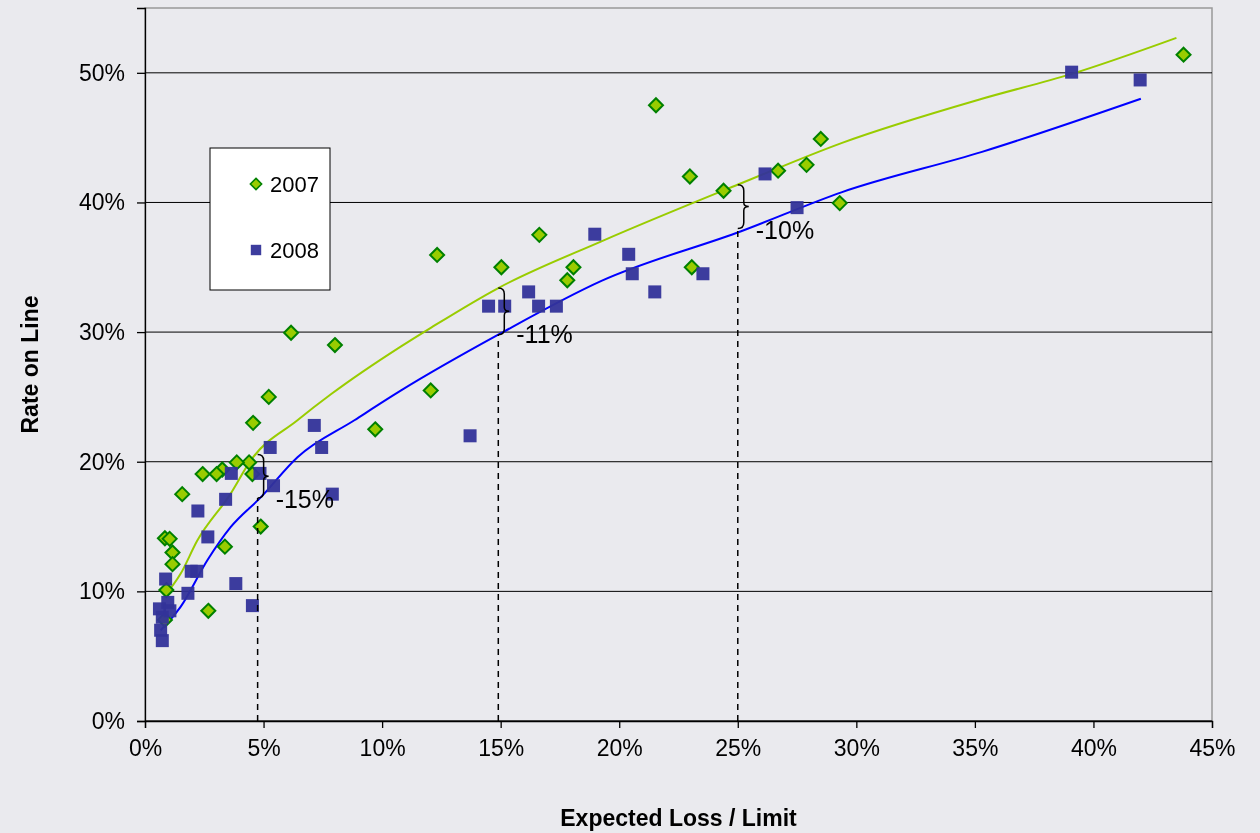 The image size is (1260, 833). I want to click on x-tick-label: 0%, so click(145, 748).